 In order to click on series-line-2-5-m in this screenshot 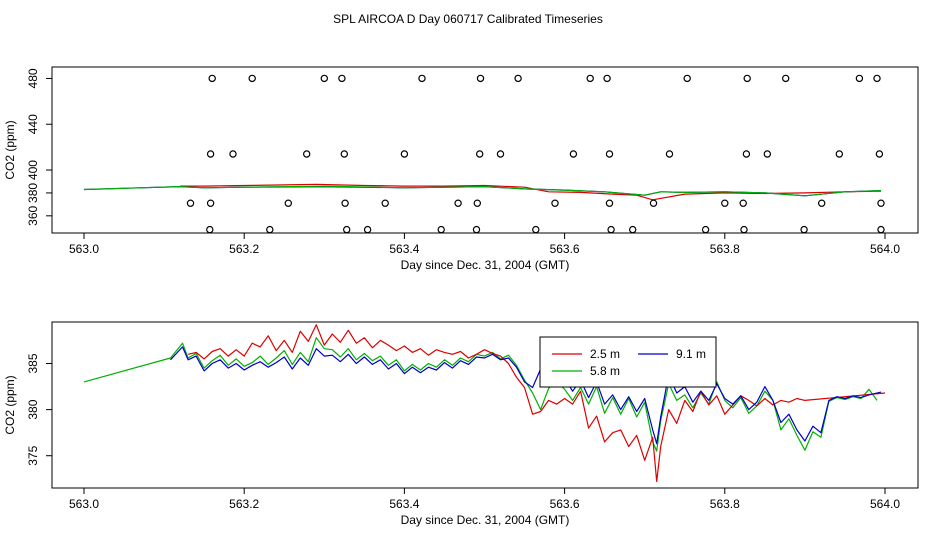, I will do `click(531, 192)`.